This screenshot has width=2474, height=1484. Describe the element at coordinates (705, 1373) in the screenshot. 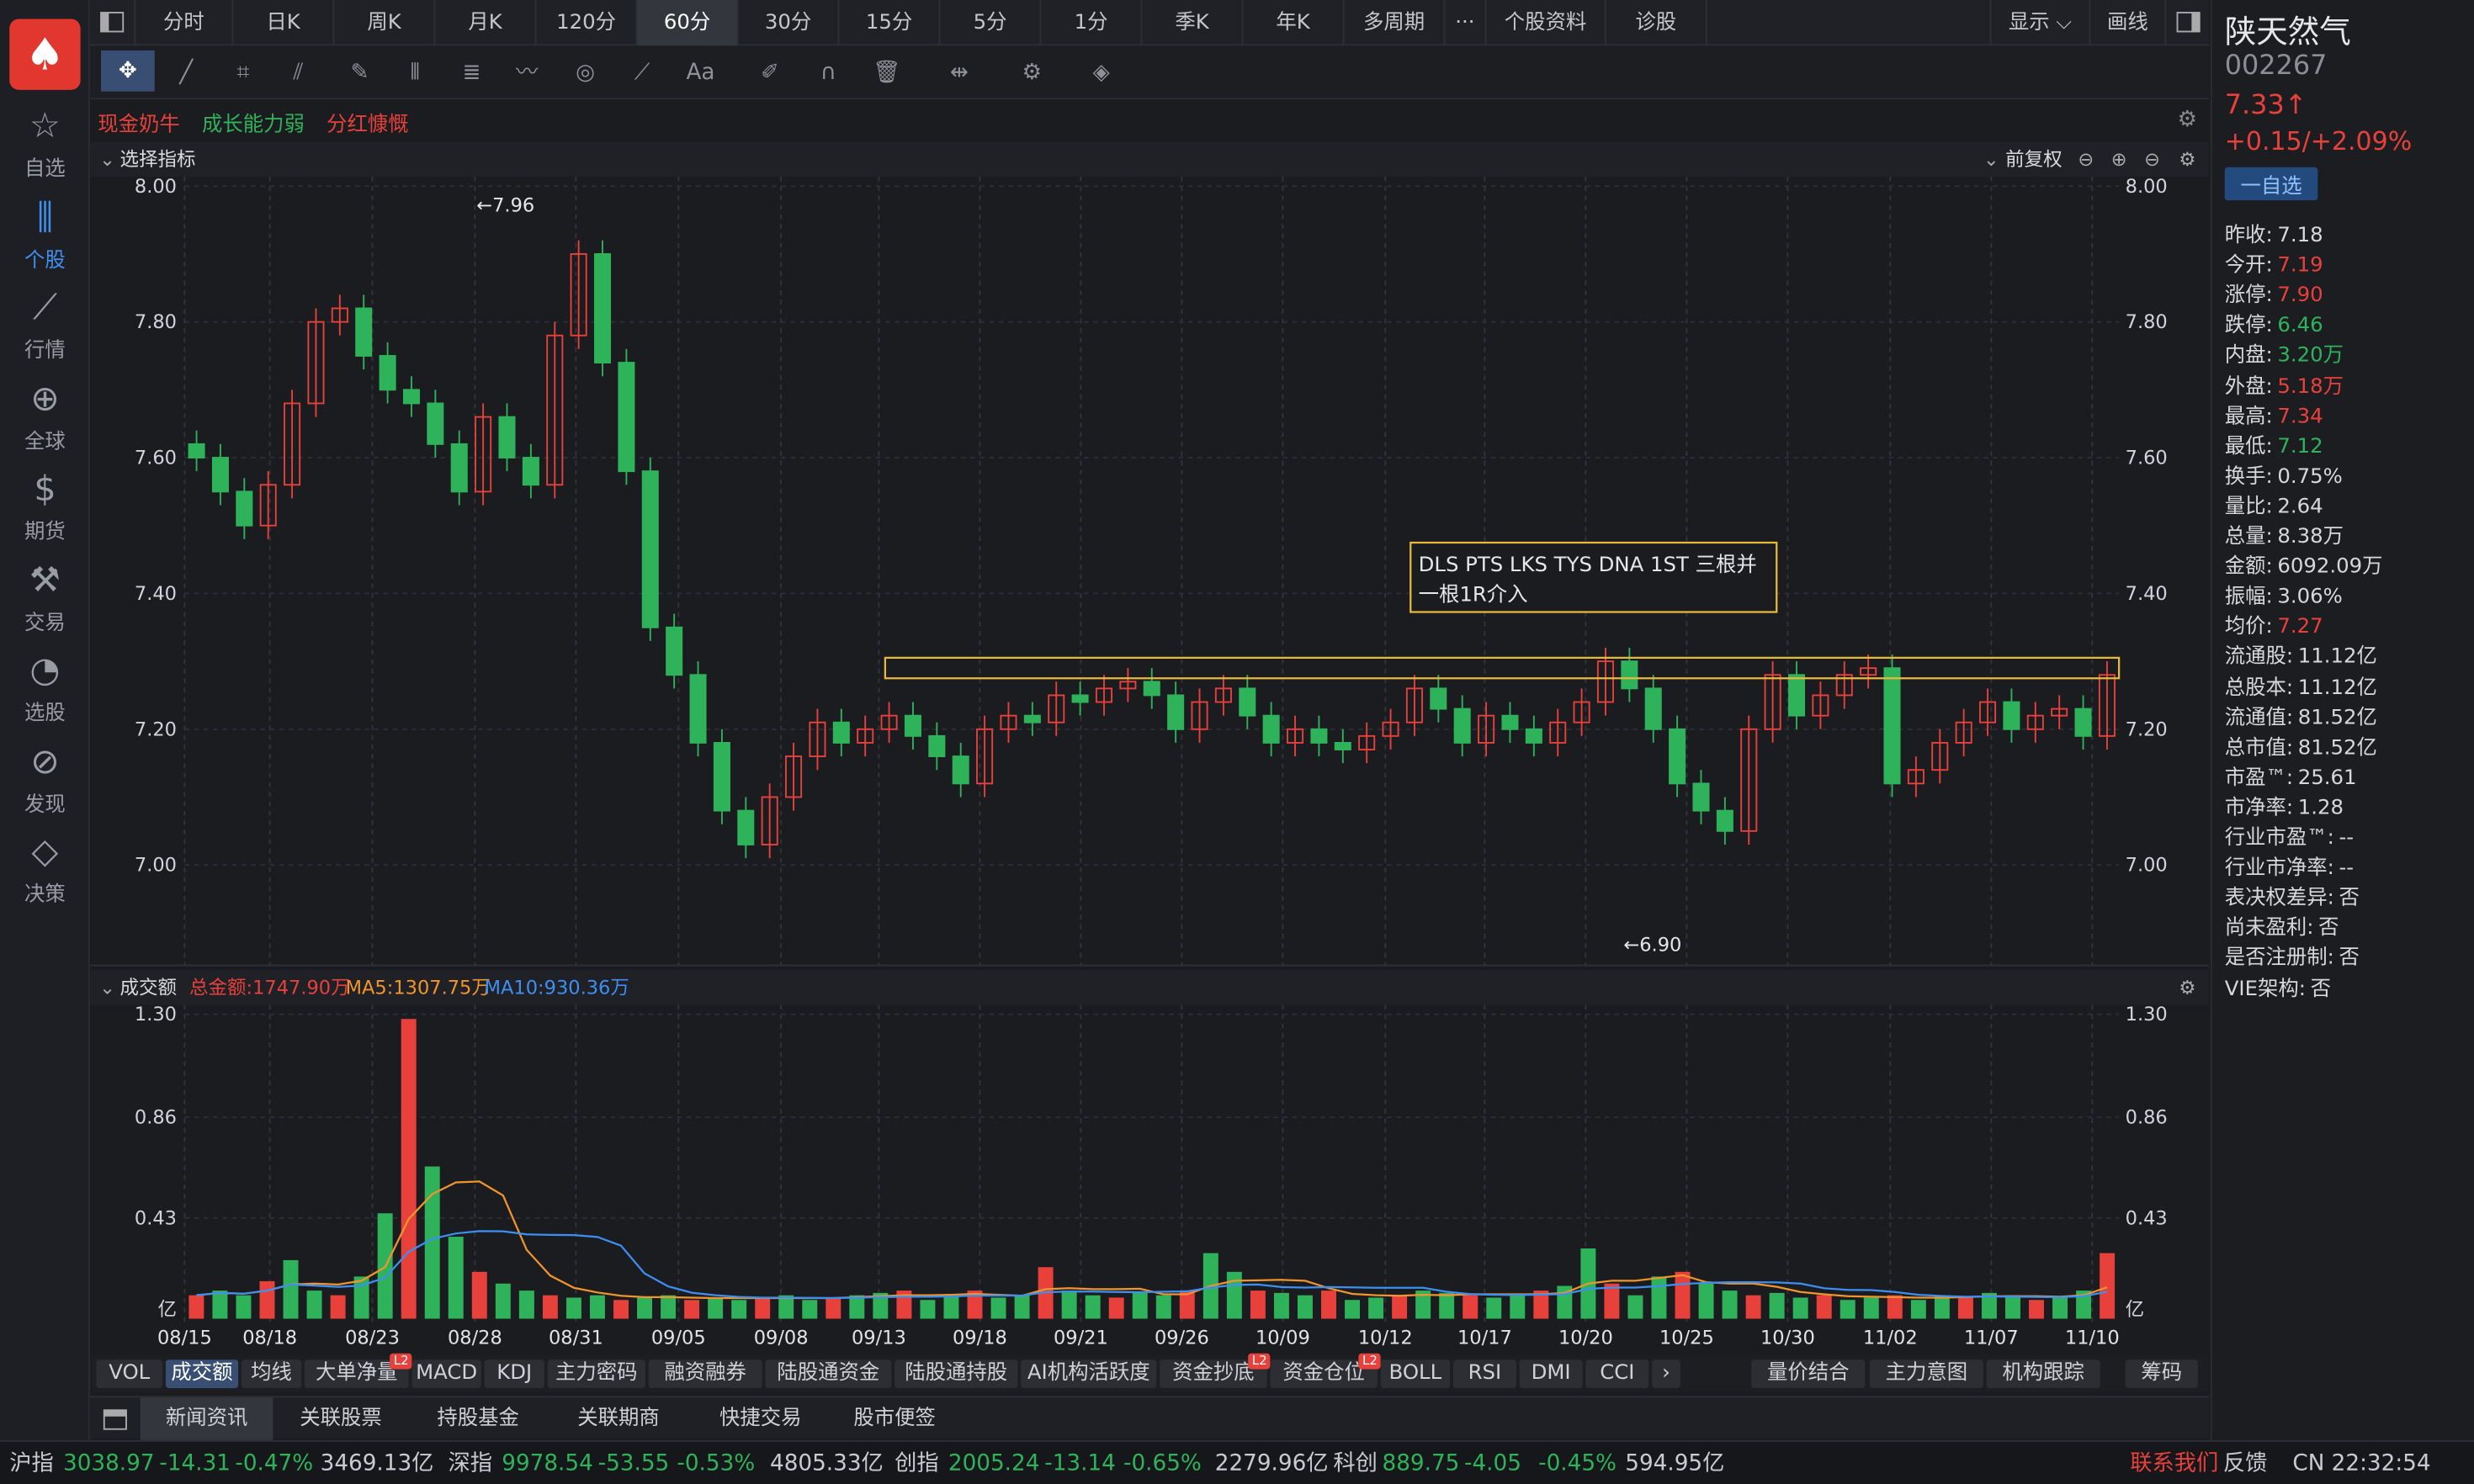

I see `indicator-tab-7: 融资融券` at that location.